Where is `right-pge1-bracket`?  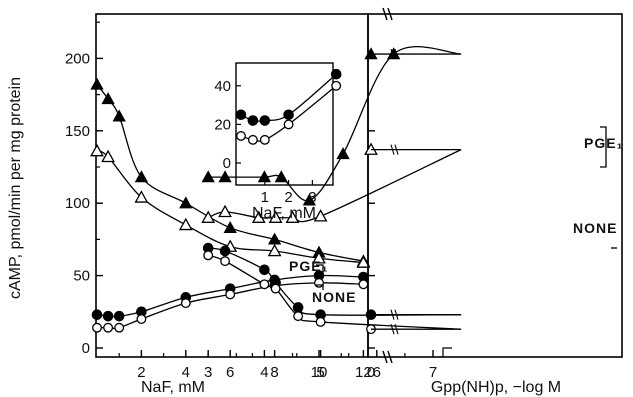 right-pge1-bracket is located at coordinates (603, 147).